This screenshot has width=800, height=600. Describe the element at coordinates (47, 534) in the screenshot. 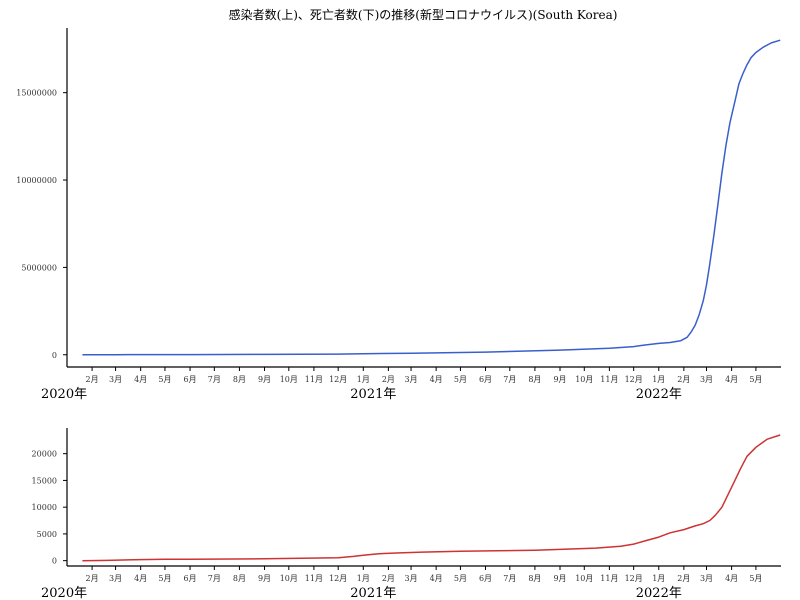

I see `y-tick-label: 5000` at that location.